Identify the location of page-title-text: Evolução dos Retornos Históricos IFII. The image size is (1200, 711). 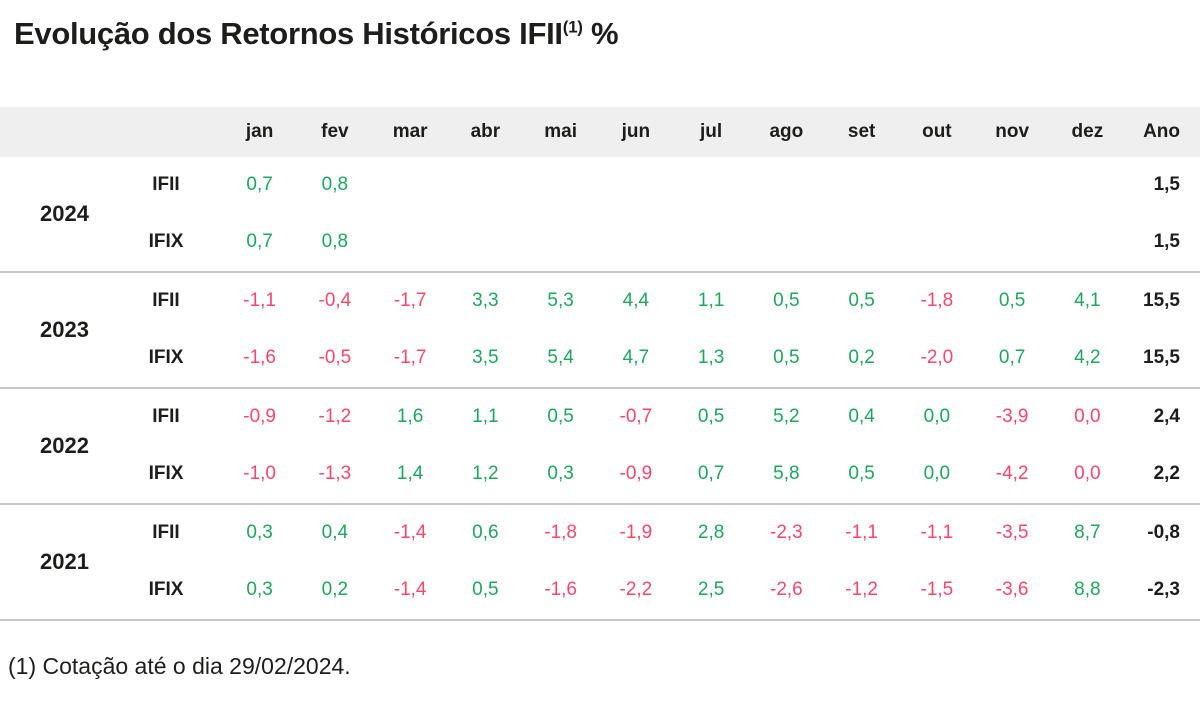
(288, 33).